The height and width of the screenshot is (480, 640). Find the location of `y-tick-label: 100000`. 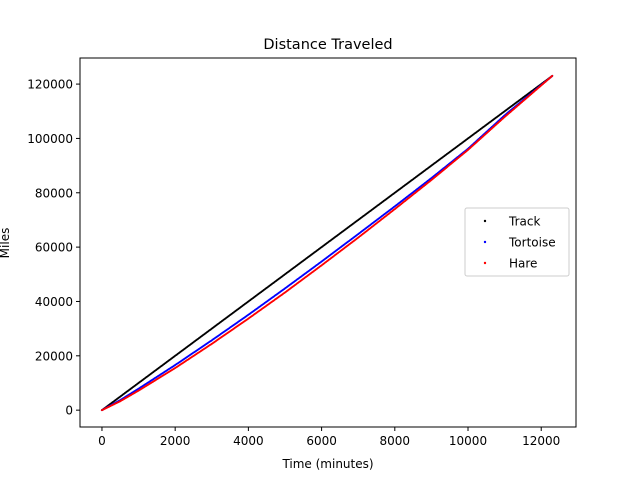

y-tick-label: 100000 is located at coordinates (50, 139).